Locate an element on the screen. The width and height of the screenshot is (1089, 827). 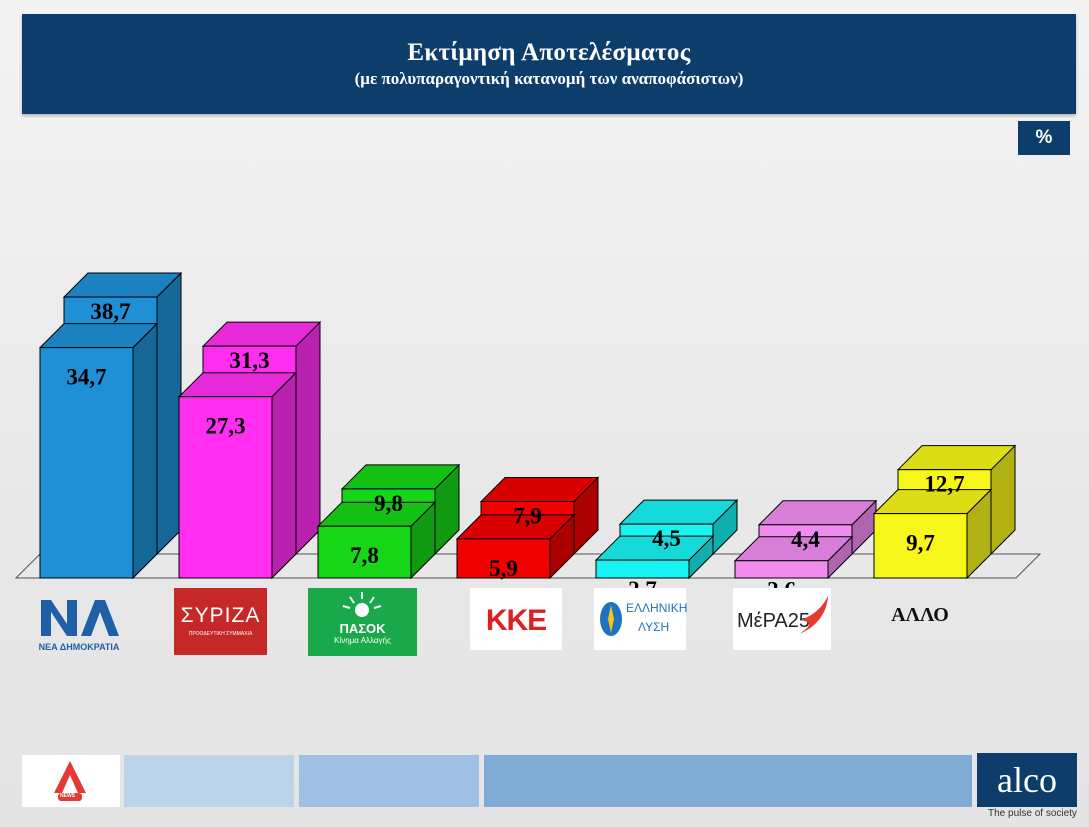
bar-back-1-side is located at coordinates (308, 438).